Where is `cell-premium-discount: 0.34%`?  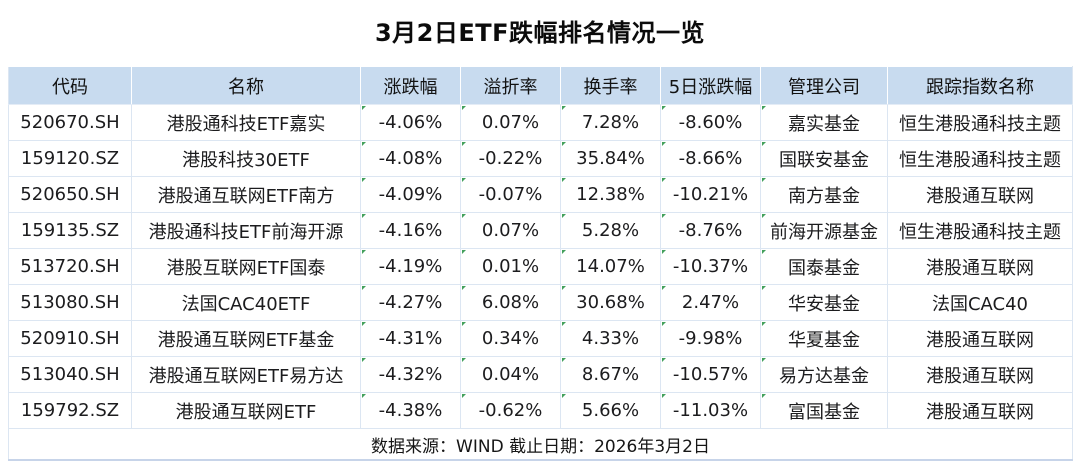
cell-premium-discount: 0.34% is located at coordinates (510, 338).